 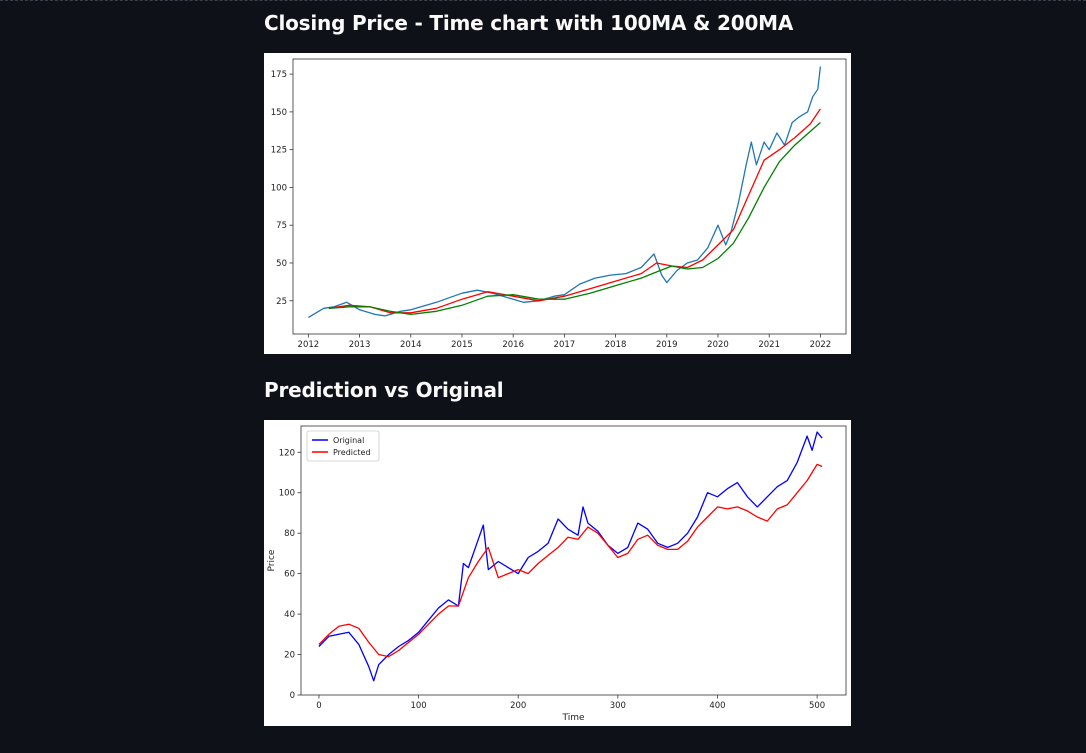 What do you see at coordinates (418, 706) in the screenshot?
I see `prediction-x-tick-label: 100` at bounding box center [418, 706].